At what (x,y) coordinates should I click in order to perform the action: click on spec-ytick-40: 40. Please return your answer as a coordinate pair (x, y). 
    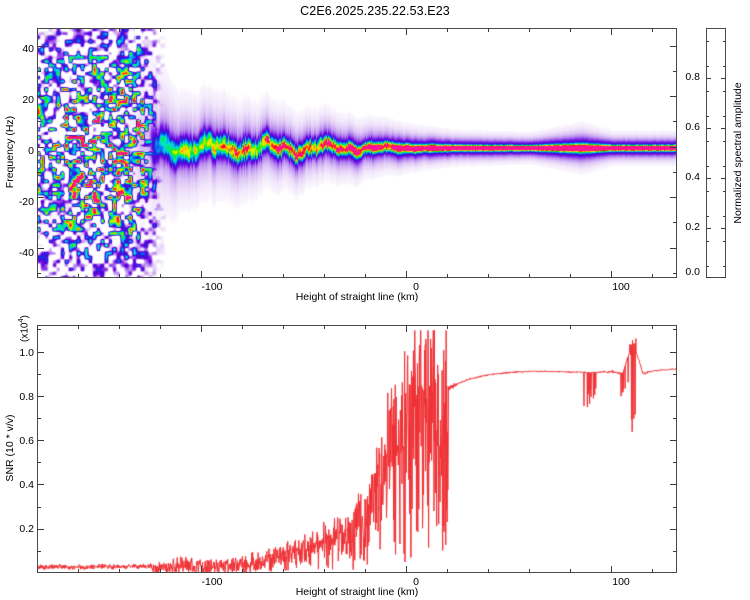
    Looking at the image, I should click on (28, 49).